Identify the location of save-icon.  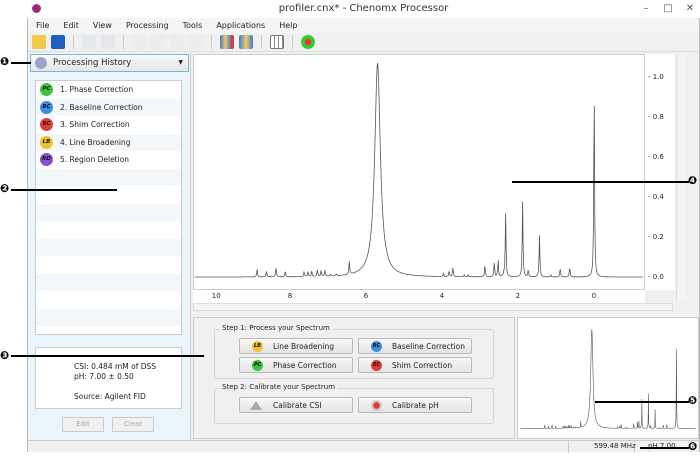
(58, 42).